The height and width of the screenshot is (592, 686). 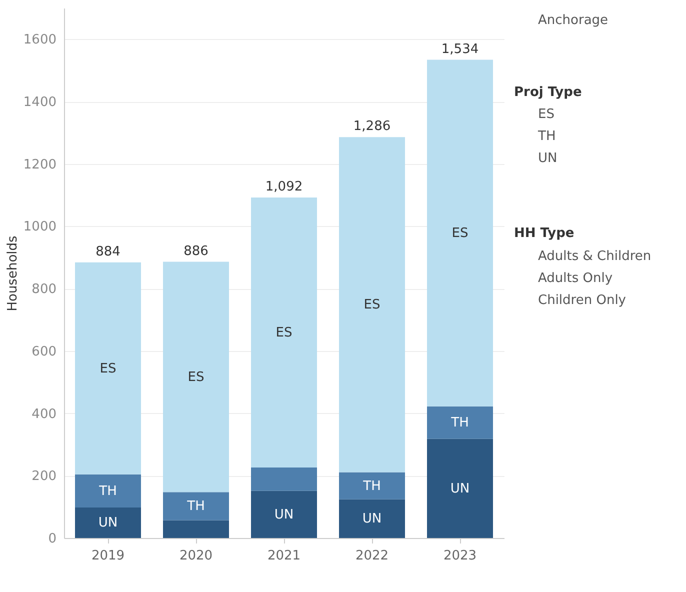 I want to click on series-label: ES, so click(x=196, y=377).